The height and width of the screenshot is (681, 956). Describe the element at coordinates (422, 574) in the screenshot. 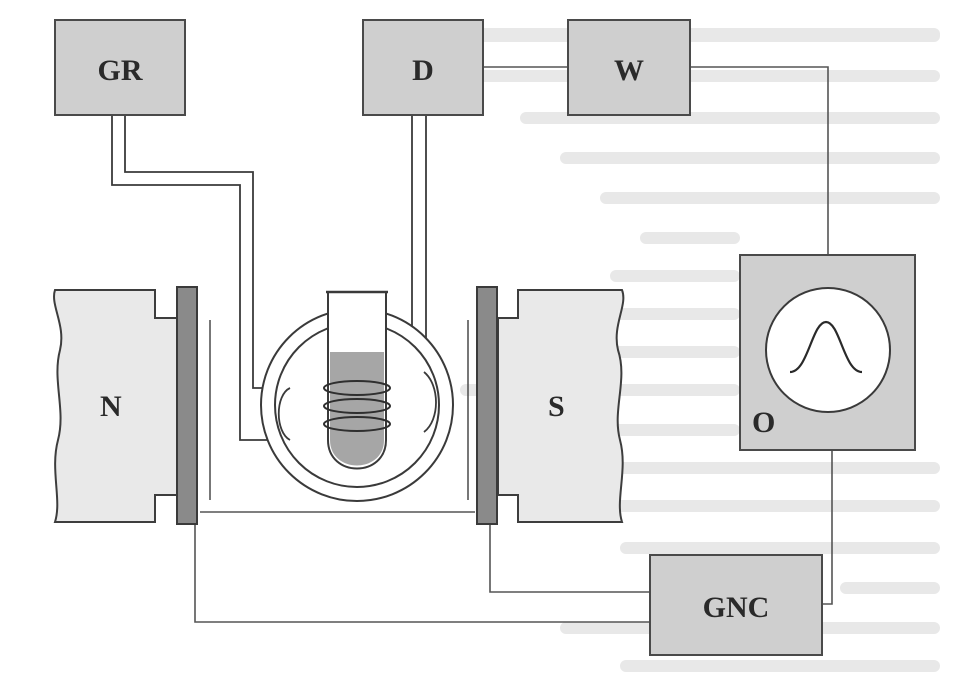

I see `gnc-to-left-plate-line` at that location.